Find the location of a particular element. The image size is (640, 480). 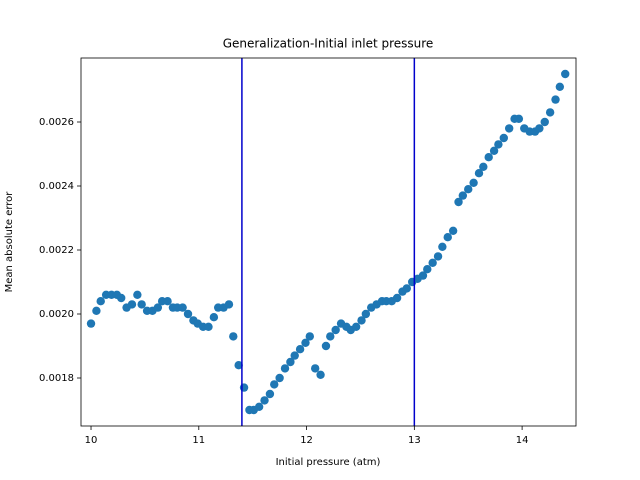

y-tick-label: 0.0018 is located at coordinates (56, 378).